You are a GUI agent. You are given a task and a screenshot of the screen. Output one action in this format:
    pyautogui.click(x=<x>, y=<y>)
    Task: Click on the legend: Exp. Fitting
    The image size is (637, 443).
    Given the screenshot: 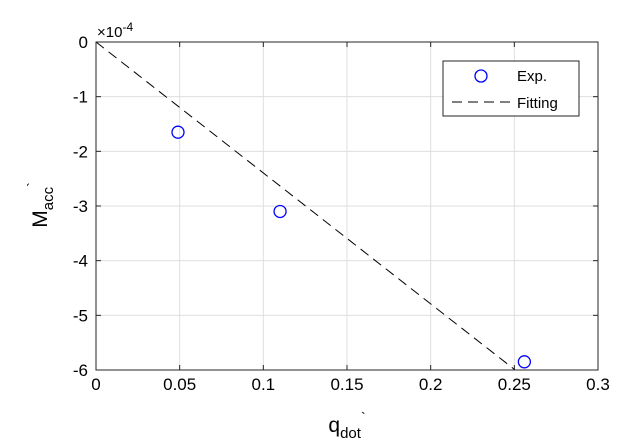 What is the action you would take?
    pyautogui.click(x=511, y=88)
    